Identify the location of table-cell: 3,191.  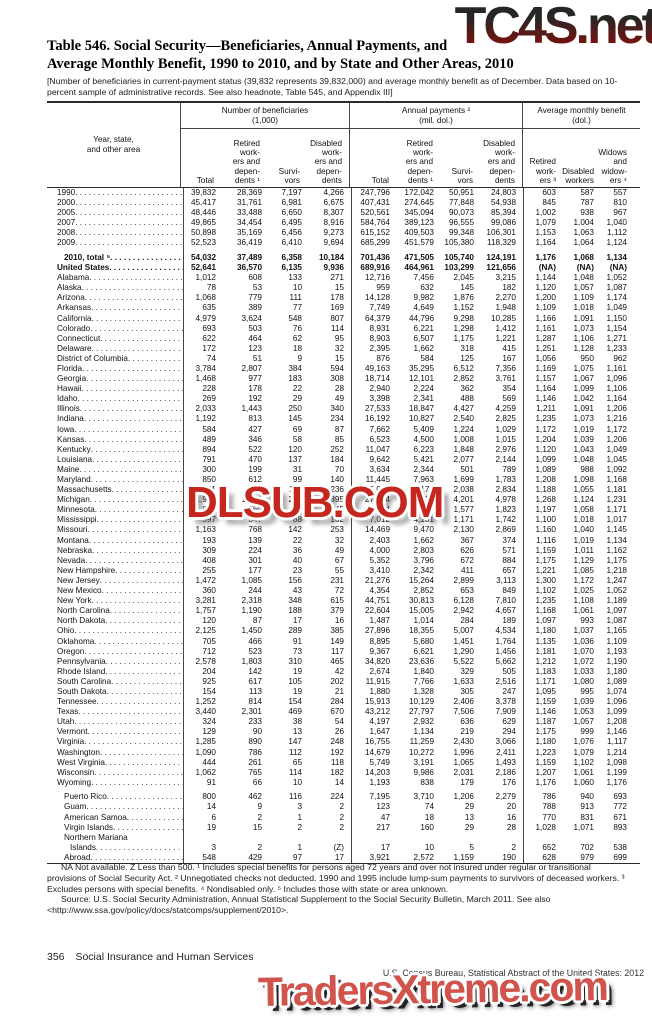
(424, 762).